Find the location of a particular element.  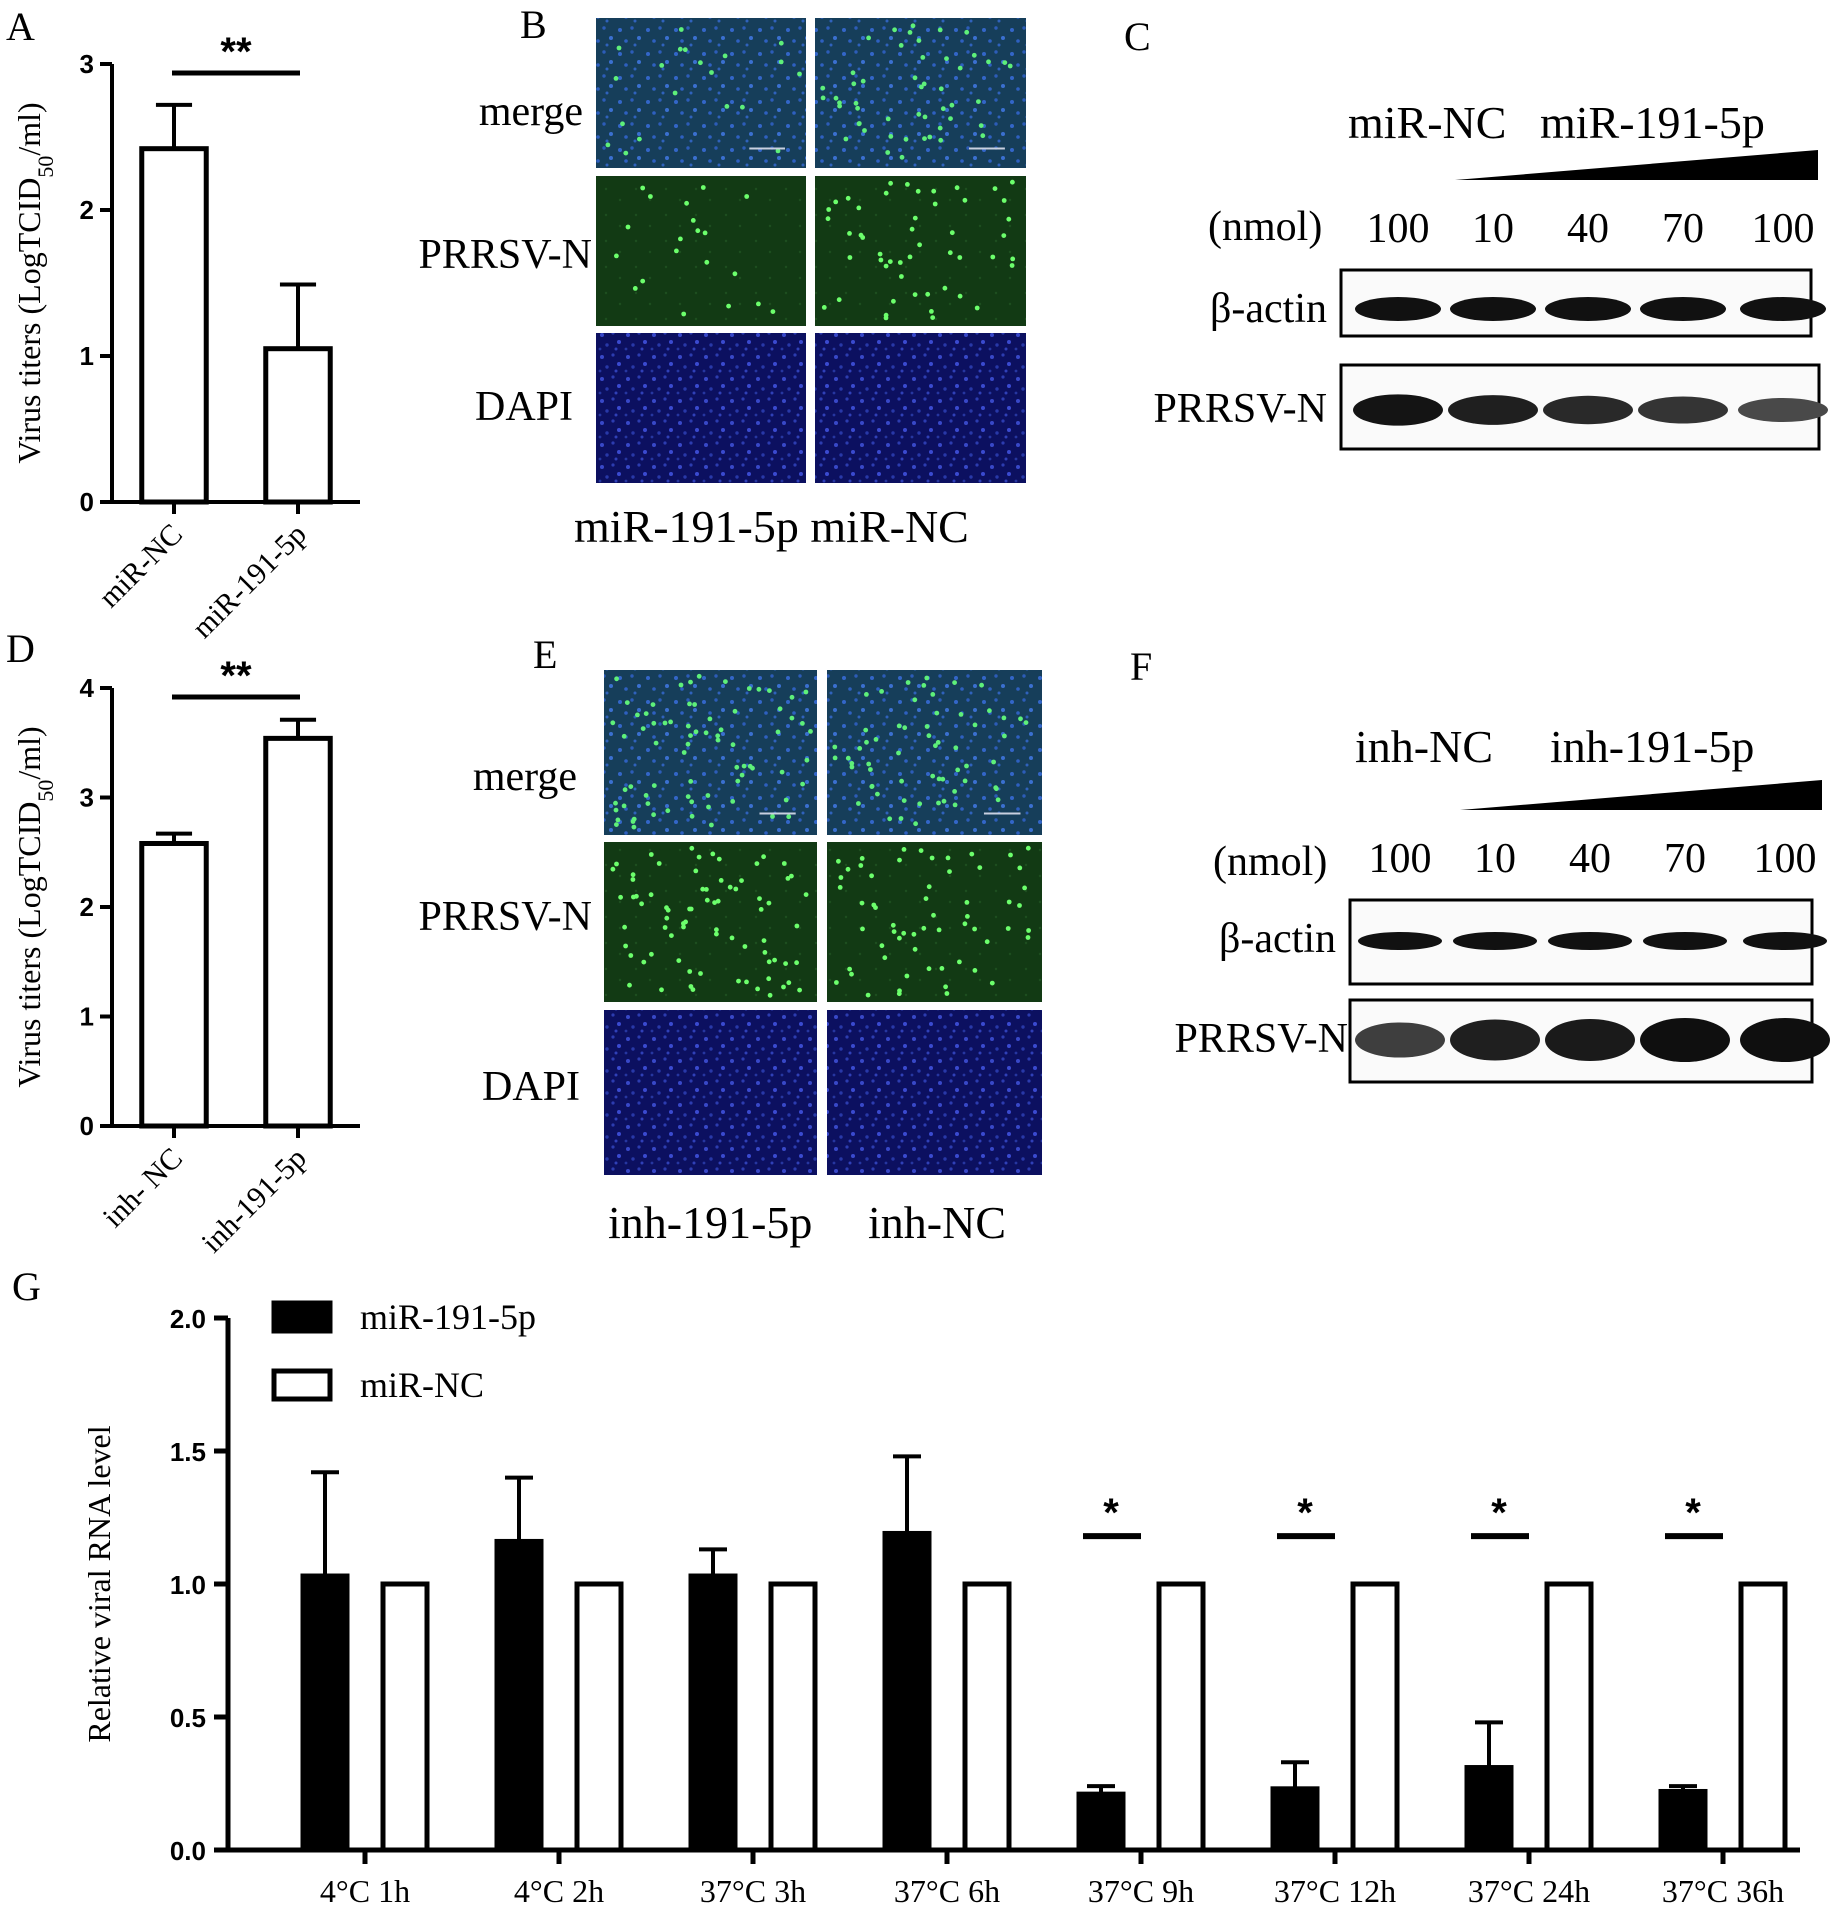

group-label-inh-nc: inh-NC is located at coordinates (1424, 746).